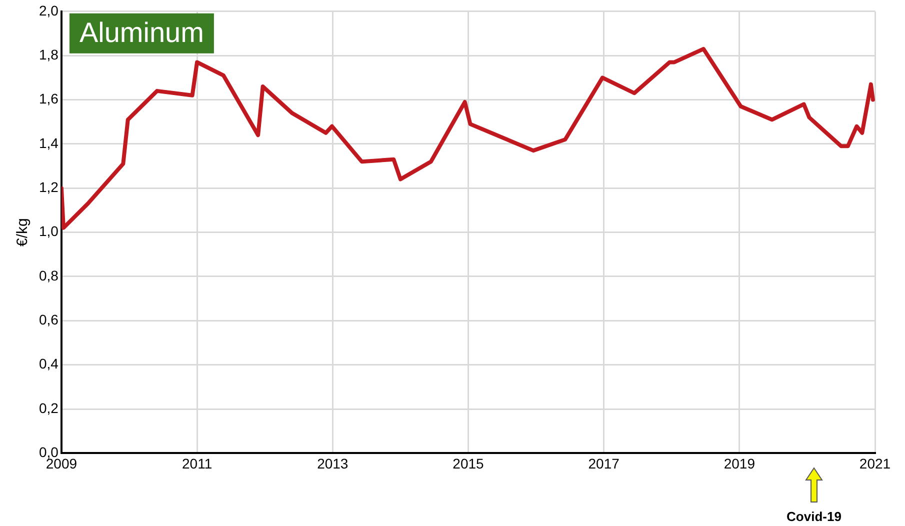 This screenshot has height=526, width=905. I want to click on x-tick-label: 2021, so click(875, 463).